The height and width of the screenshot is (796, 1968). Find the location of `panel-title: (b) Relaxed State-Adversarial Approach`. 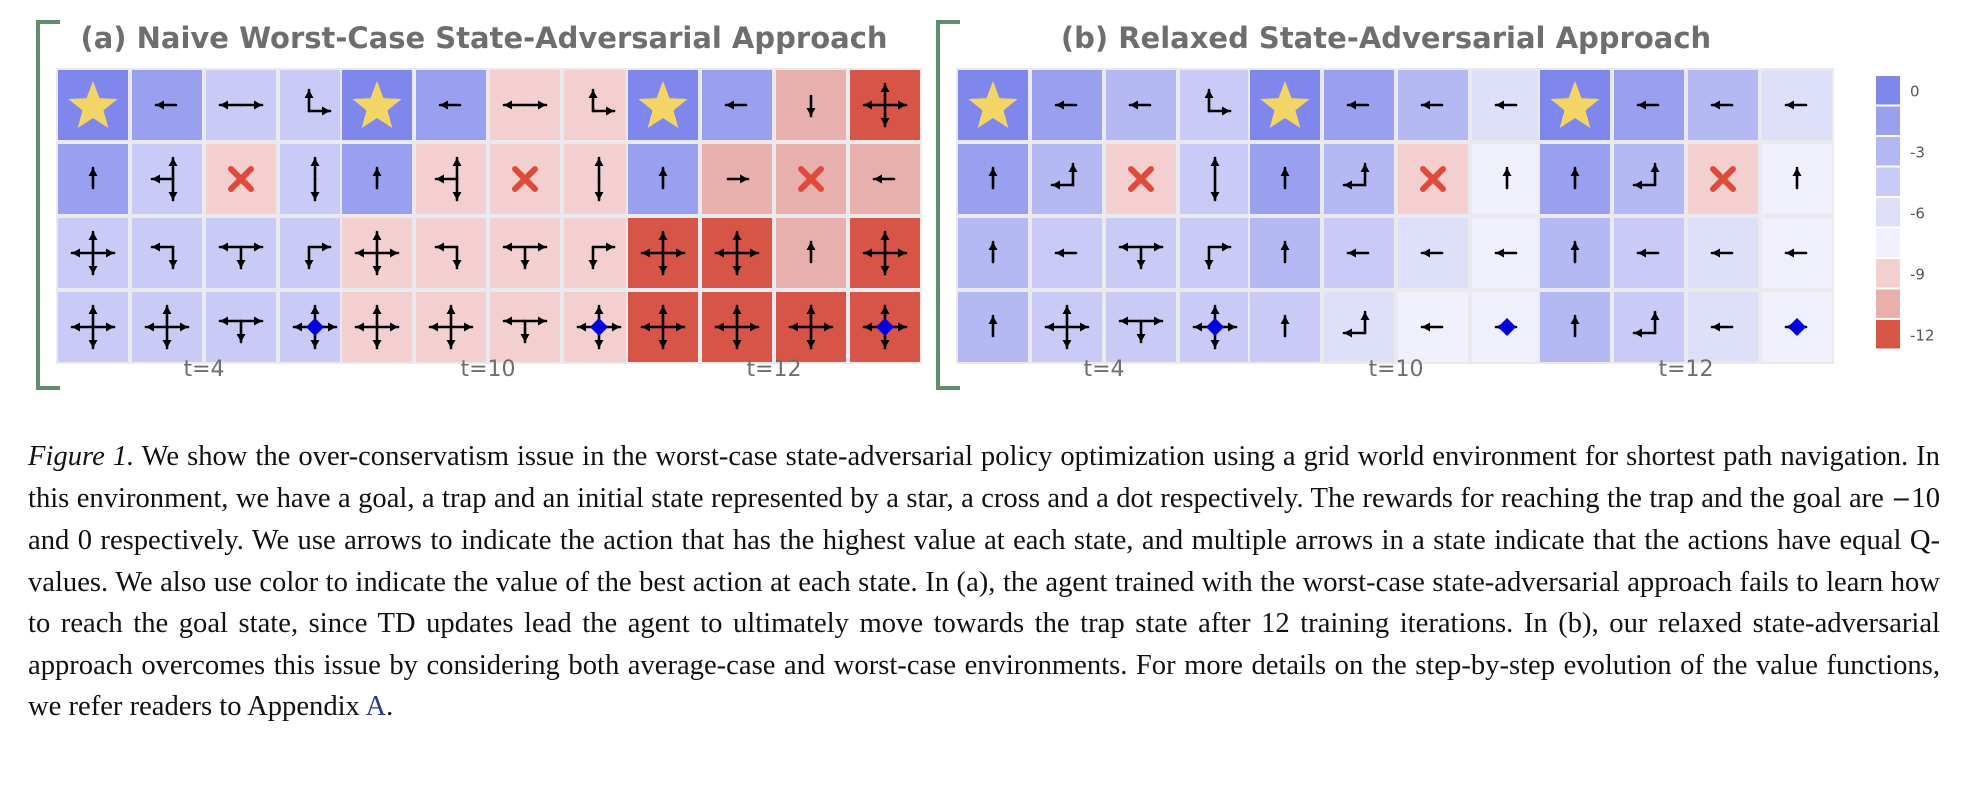

panel-title: (b) Relaxed State-Adversarial Approach is located at coordinates (1386, 38).